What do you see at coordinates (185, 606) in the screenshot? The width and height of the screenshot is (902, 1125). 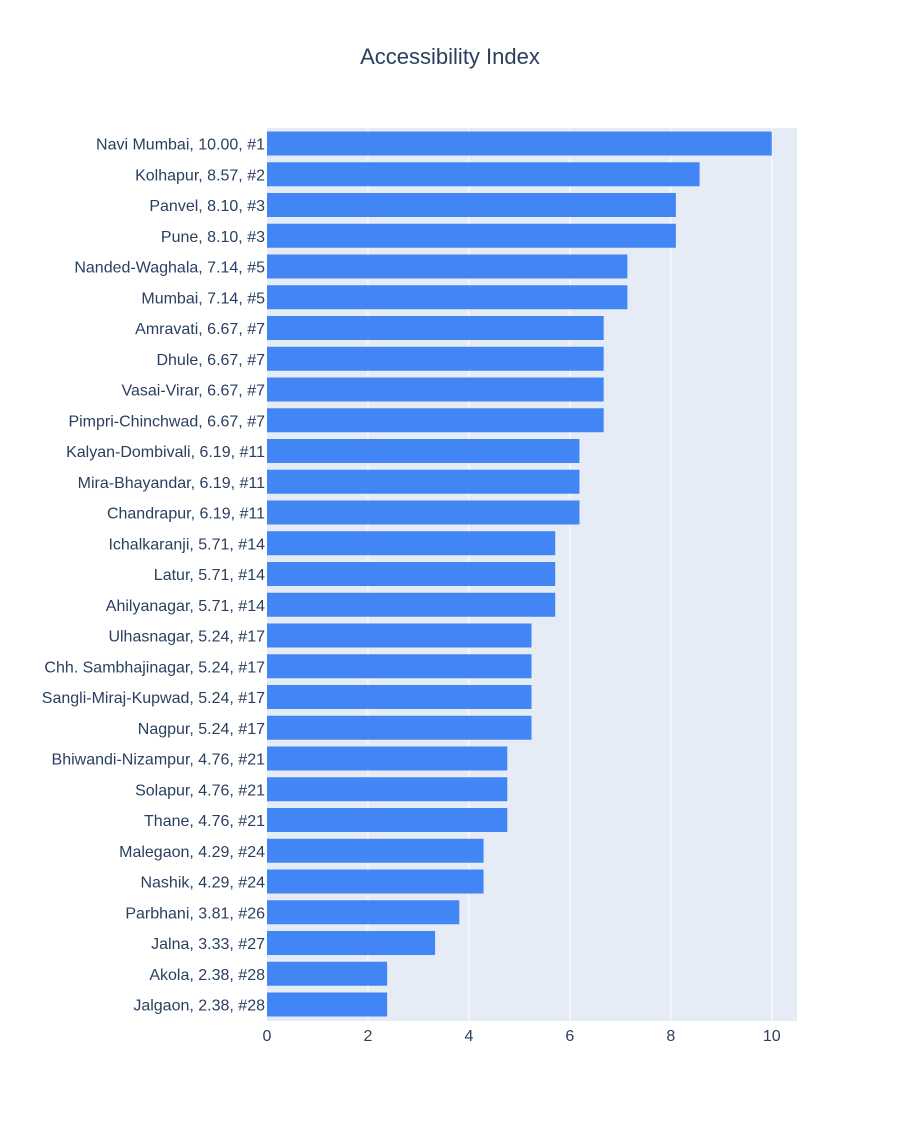 I see `y-tick-label: Ahilyanagar, 5.71, #14` at bounding box center [185, 606].